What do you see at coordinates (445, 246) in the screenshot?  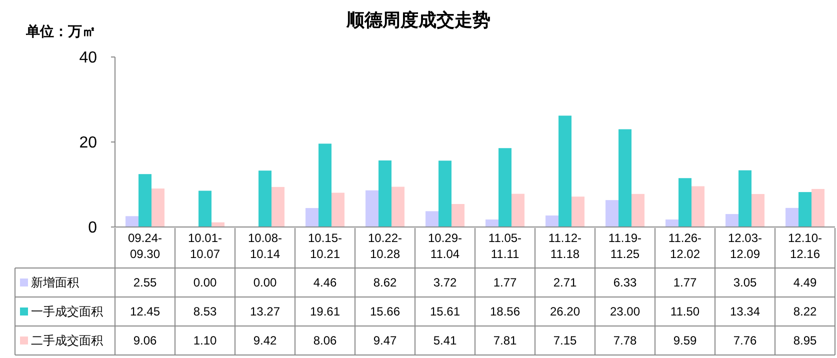 I see `x-tick-label: 10.29-11.04` at bounding box center [445, 246].